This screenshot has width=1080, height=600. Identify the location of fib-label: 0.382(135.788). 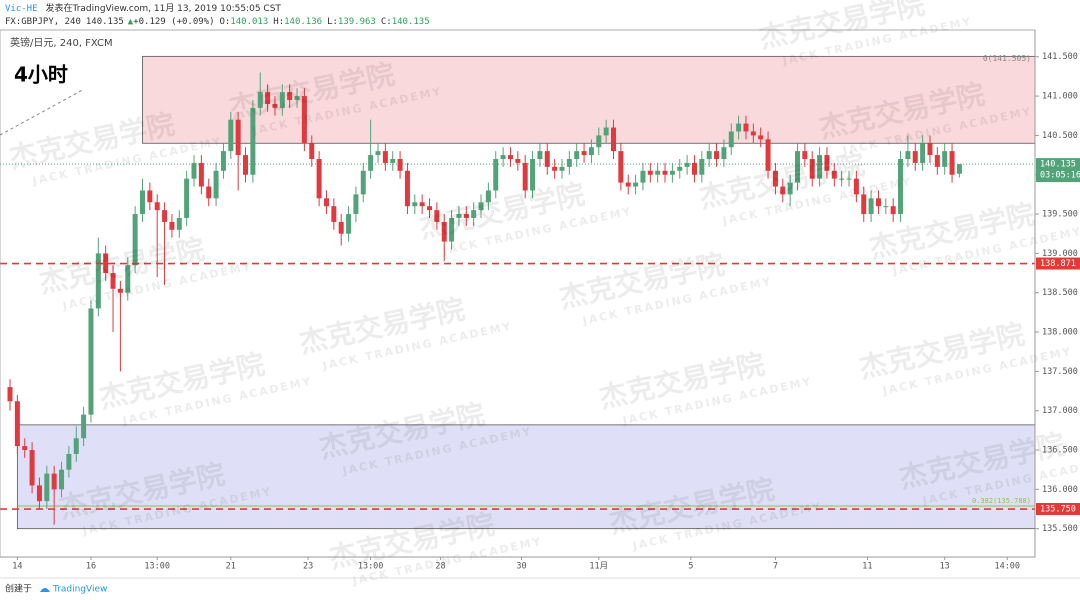
(1001, 501).